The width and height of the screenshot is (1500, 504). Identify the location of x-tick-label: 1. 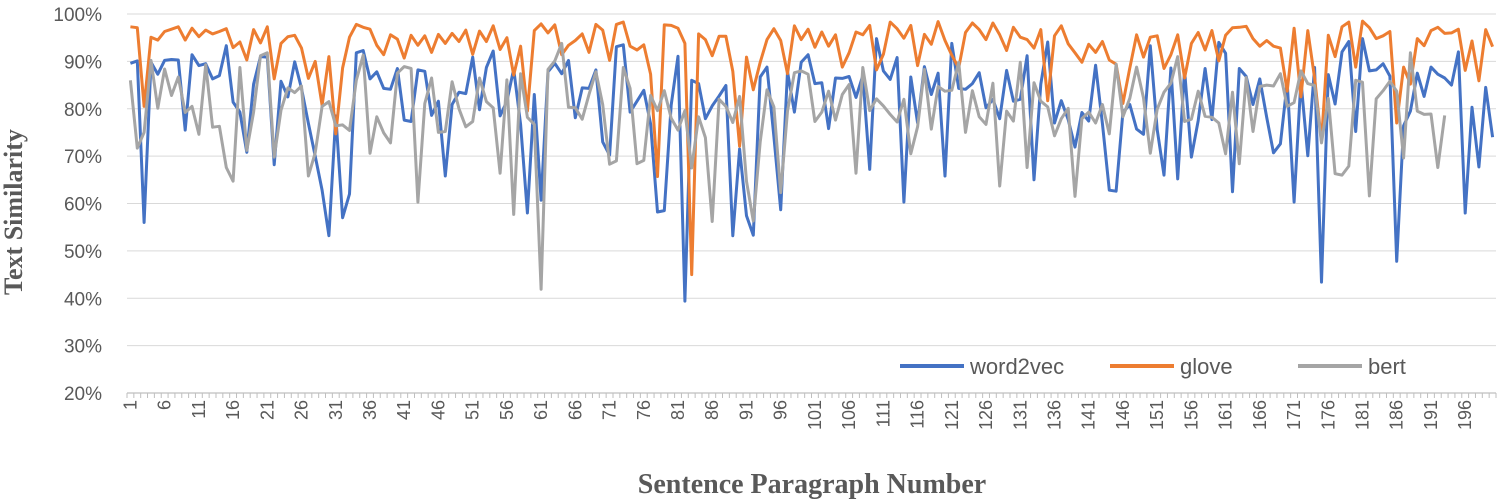
(130, 405).